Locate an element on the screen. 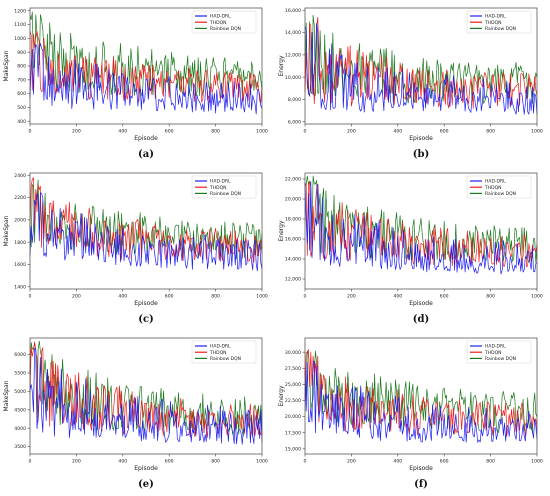 Image resolution: width=550 pixels, height=496 pixels. y-tick-label: 1200 is located at coordinates (20, 11).